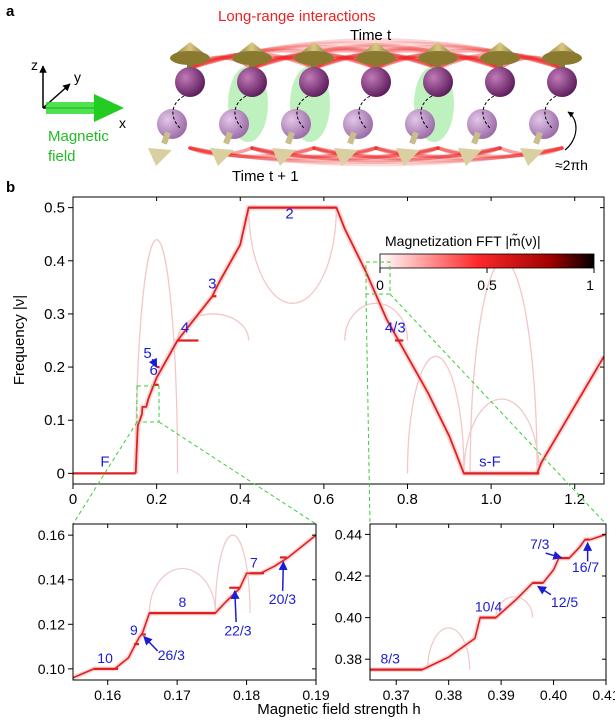 The width and height of the screenshot is (615, 723). Describe the element at coordinates (54, 261) in the screenshot. I see `y-tick-label: 0.4` at that location.